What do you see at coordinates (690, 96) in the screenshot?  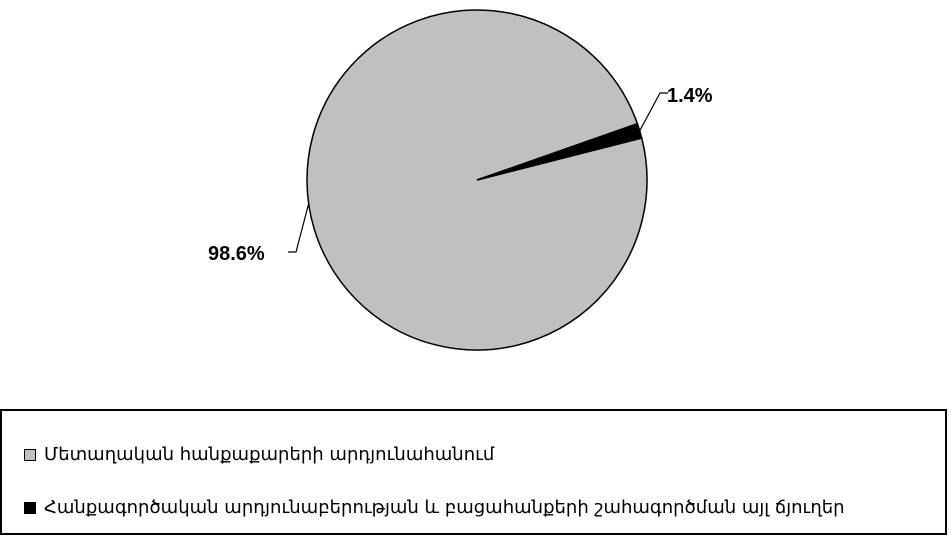 I see `data-label-other-branches: 1.4%` at bounding box center [690, 96].